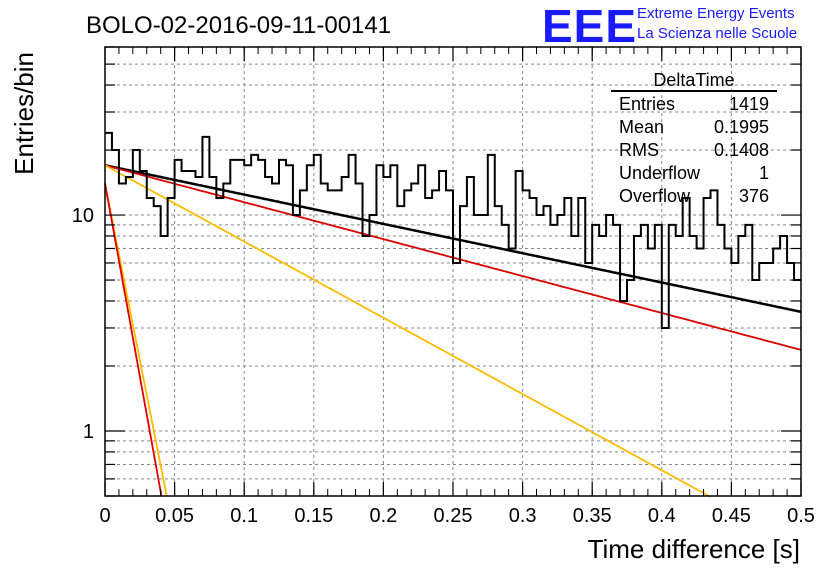  Describe the element at coordinates (589, 26) in the screenshot. I see `eee-logo: EEE` at that location.